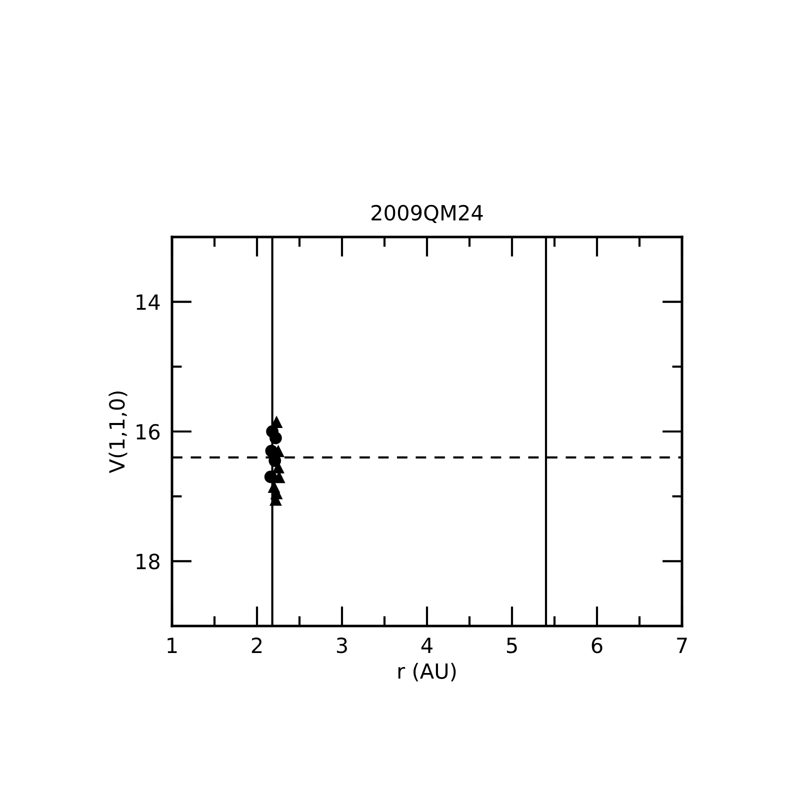 The height and width of the screenshot is (797, 797). Describe the element at coordinates (148, 432) in the screenshot. I see `y-tick-label: 16` at that location.